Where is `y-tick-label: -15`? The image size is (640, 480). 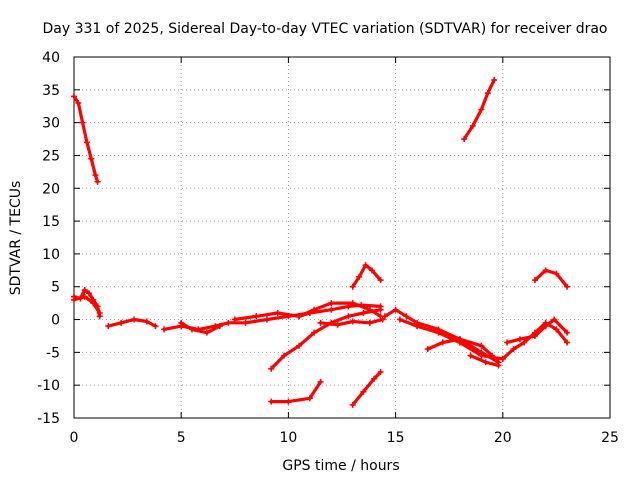 y-tick-label: -15 is located at coordinates (48, 419).